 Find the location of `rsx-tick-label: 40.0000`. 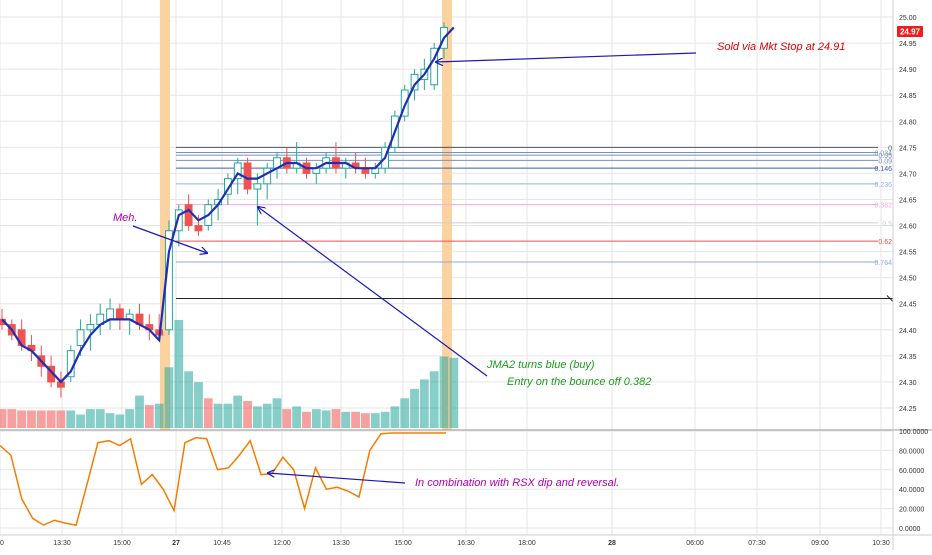

rsx-tick-label: 40.0000 is located at coordinates (911, 490).